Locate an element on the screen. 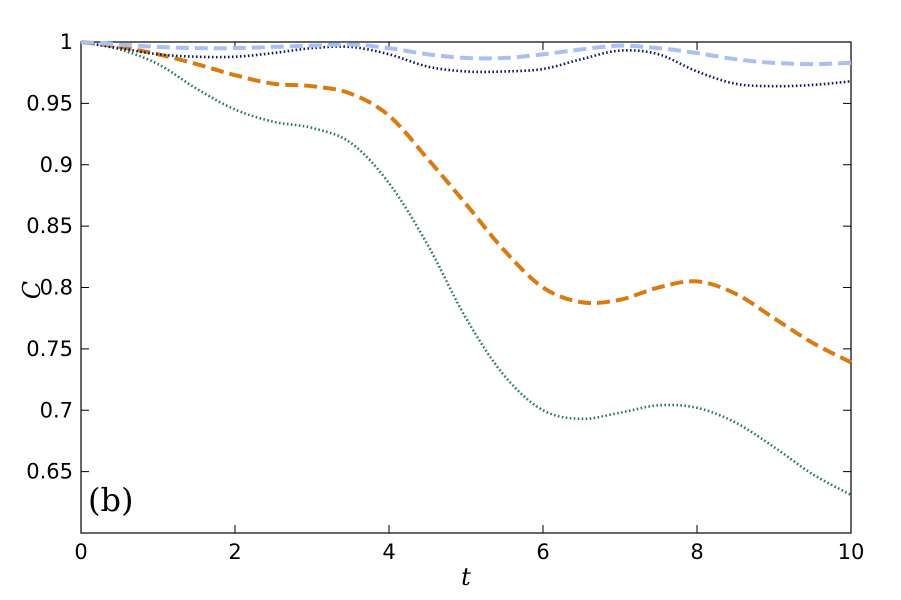 Image resolution: width=901 pixels, height=600 pixels. y-tick-label: 1 is located at coordinates (66, 42).